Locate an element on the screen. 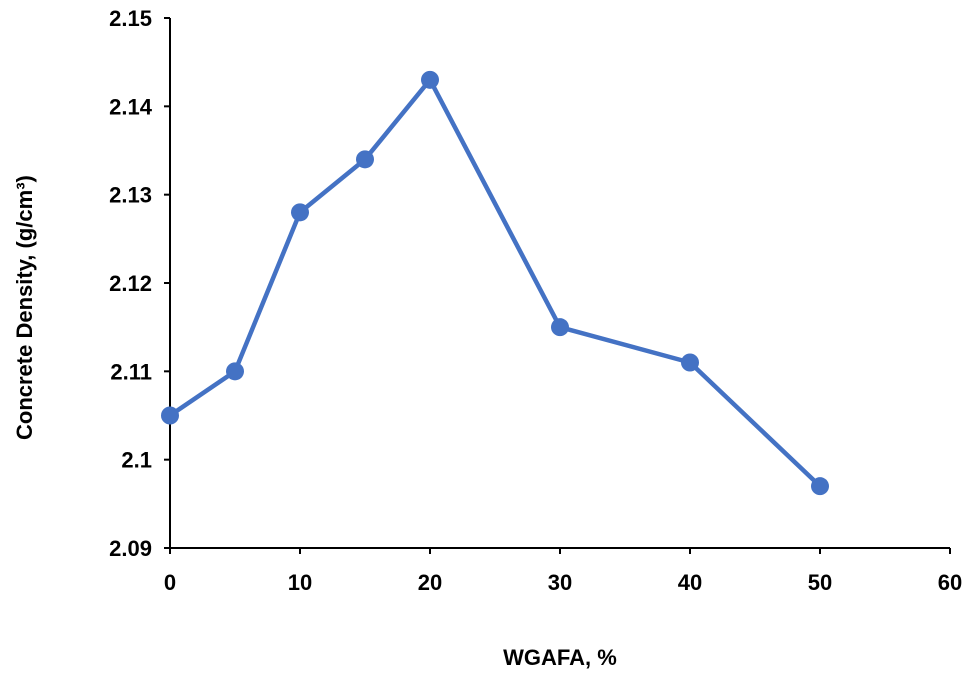 The height and width of the screenshot is (695, 969). y-tick-label: 2.09 is located at coordinates (130, 548).